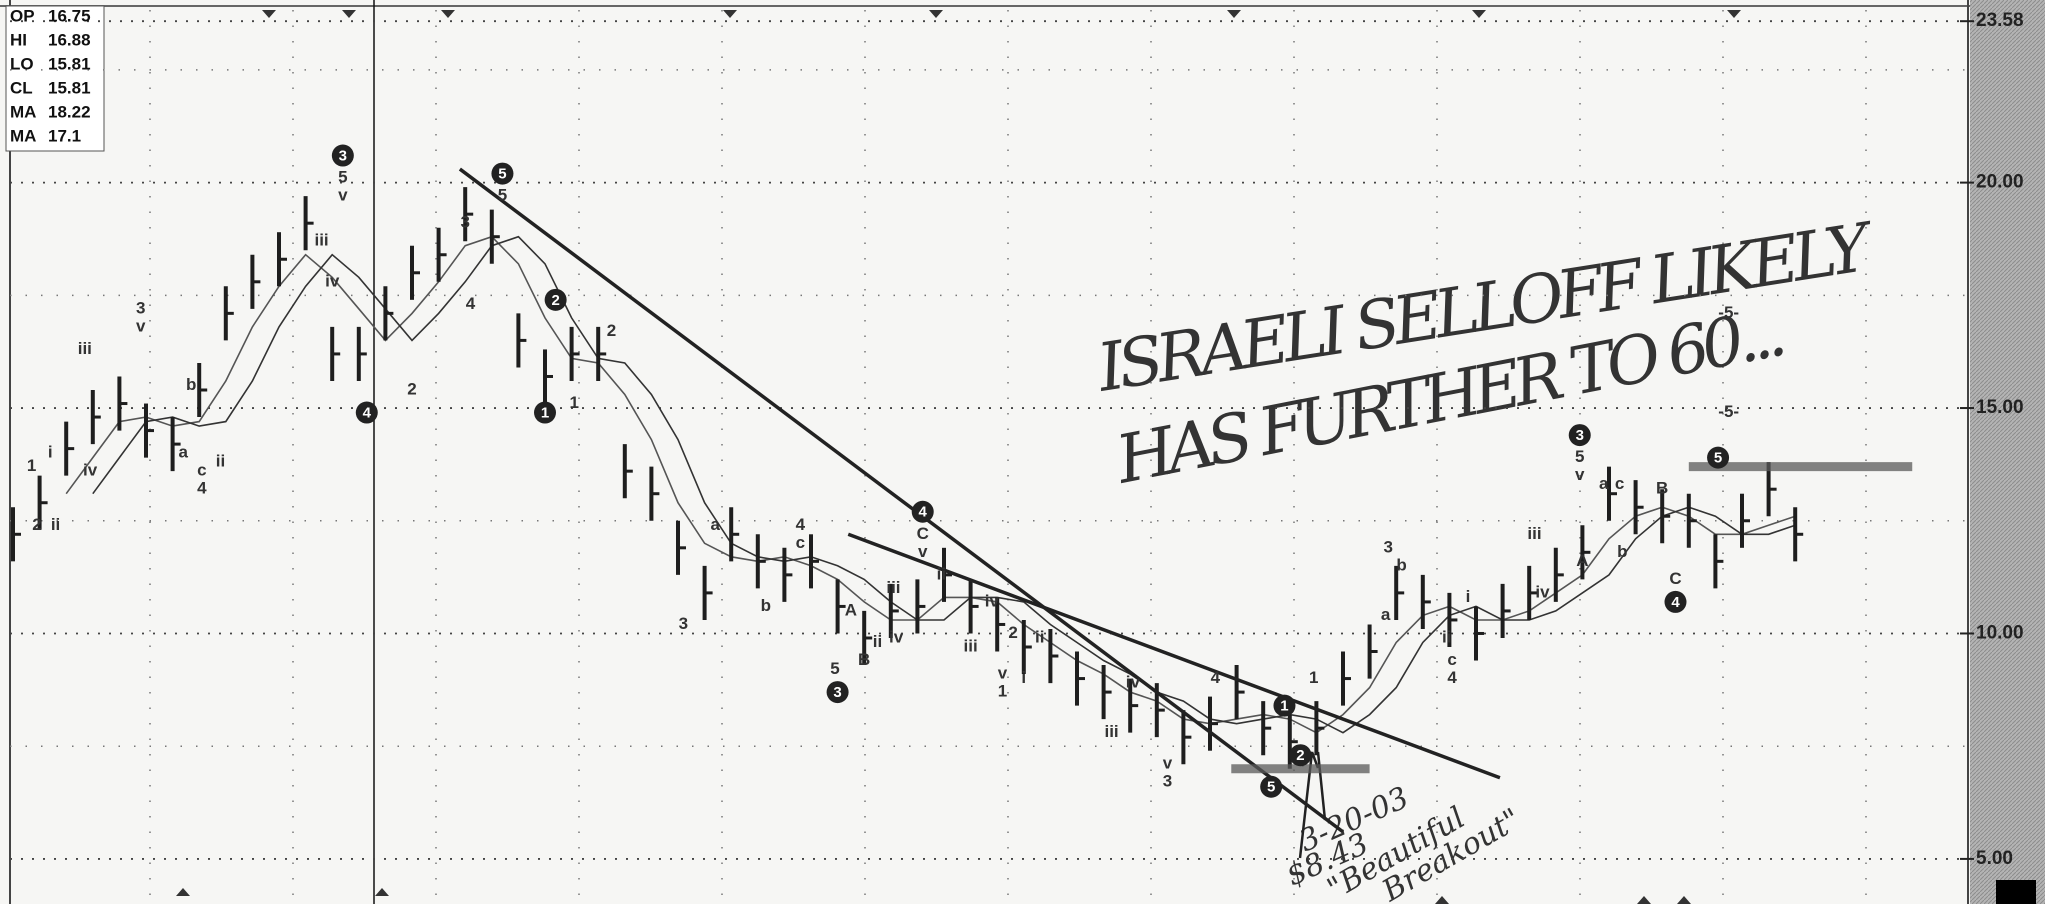 This screenshot has height=904, width=2045. I want to click on info-value: 17.1, so click(64, 135).